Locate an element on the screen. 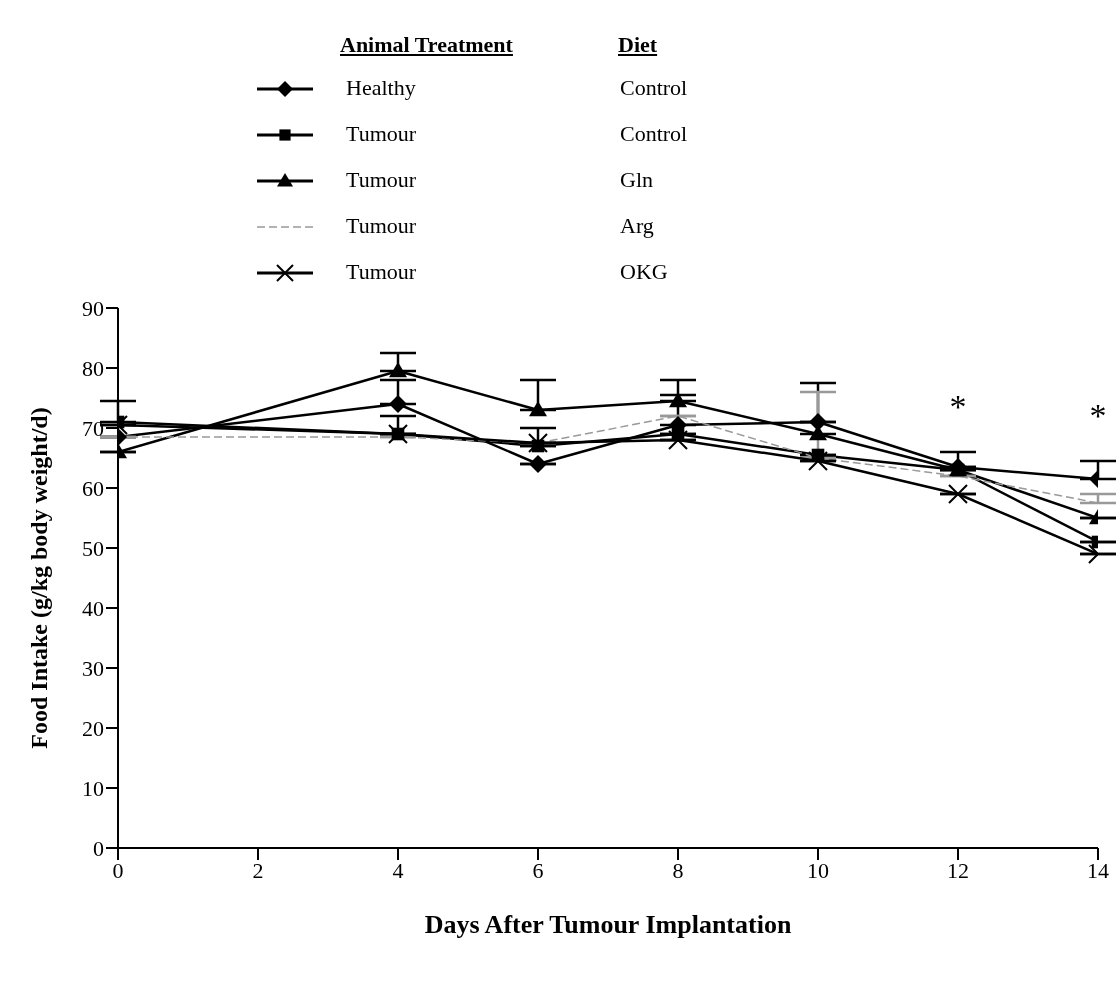 Image resolution: width=1120 pixels, height=982 pixels. x-tick-label: 6 is located at coordinates (538, 870).